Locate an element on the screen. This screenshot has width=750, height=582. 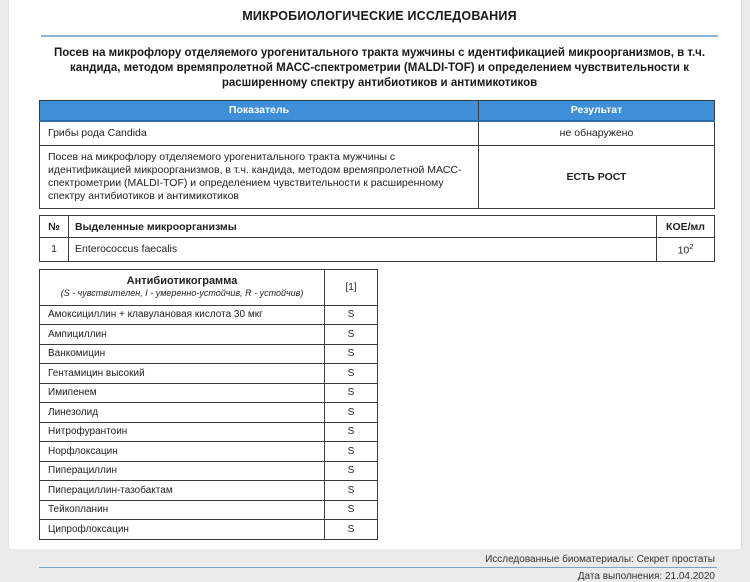
antibiogram-row: Пиперациллин-тазобактам S is located at coordinates (208, 490).